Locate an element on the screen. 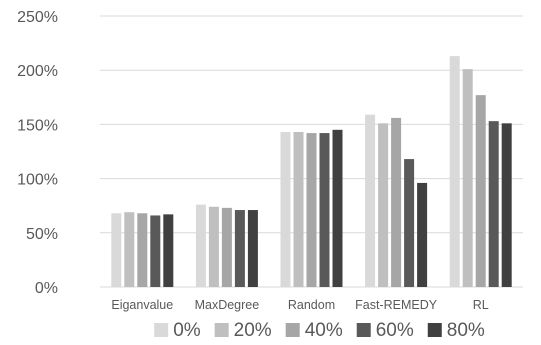  y-tick-label: 200% is located at coordinates (37, 71).